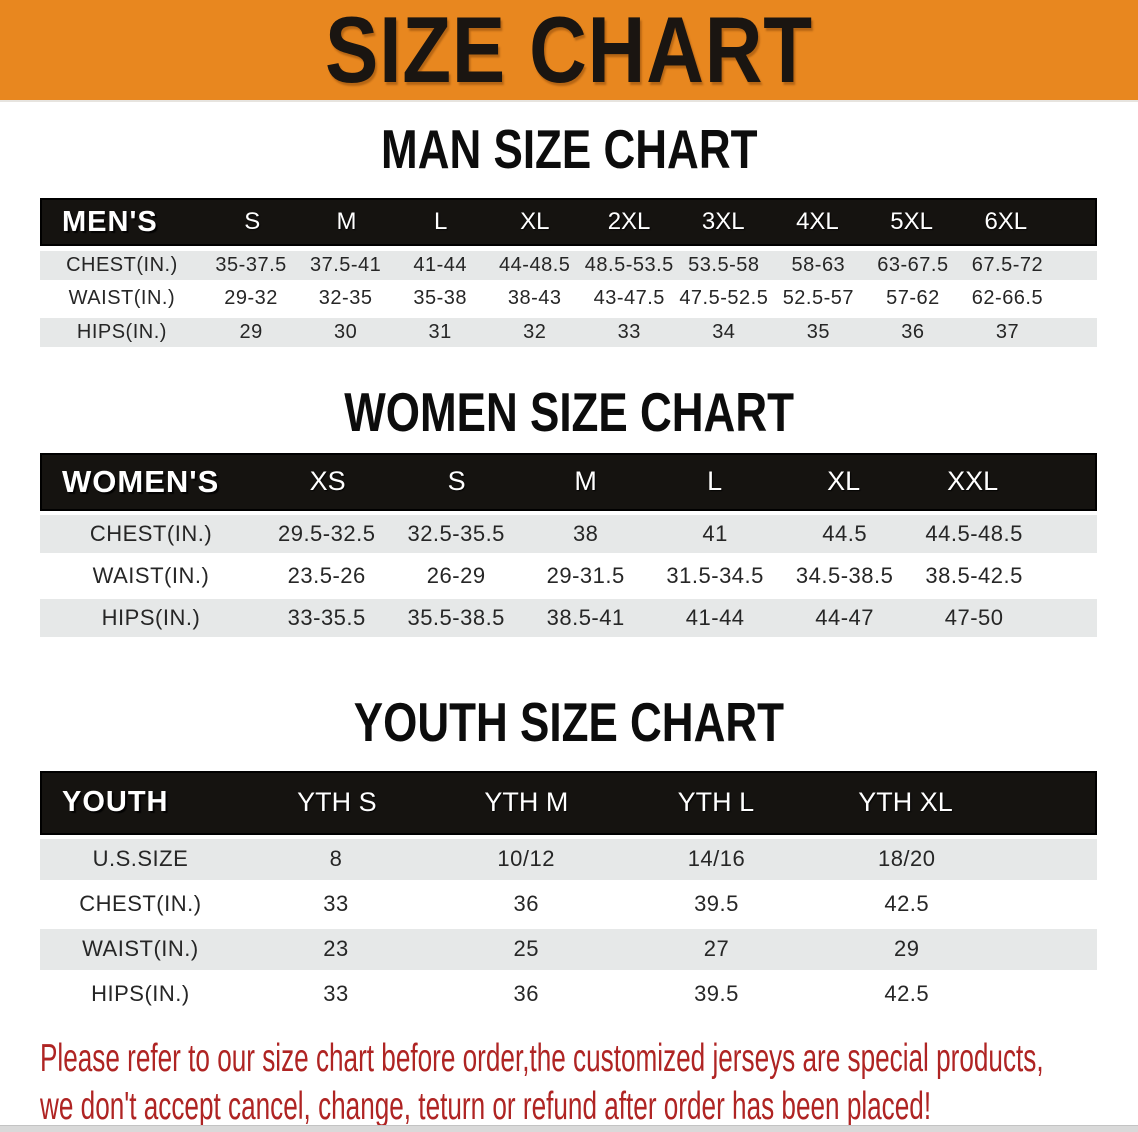 The image size is (1138, 1132). I want to click on man-heading-text: MAN SIZE CHART, so click(569, 149).